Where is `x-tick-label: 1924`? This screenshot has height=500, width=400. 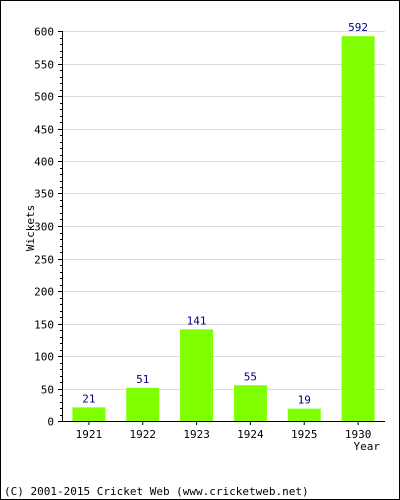 x-tick-label: 1924 is located at coordinates (250, 434).